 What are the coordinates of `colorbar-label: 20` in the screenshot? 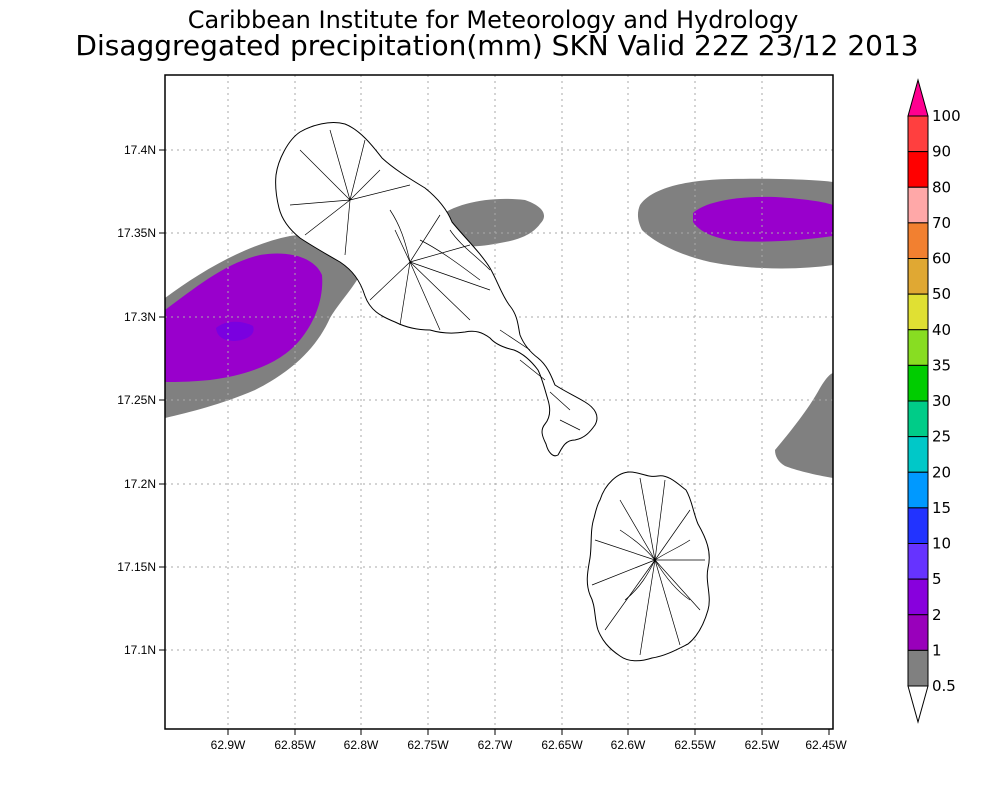 It's located at (941, 472).